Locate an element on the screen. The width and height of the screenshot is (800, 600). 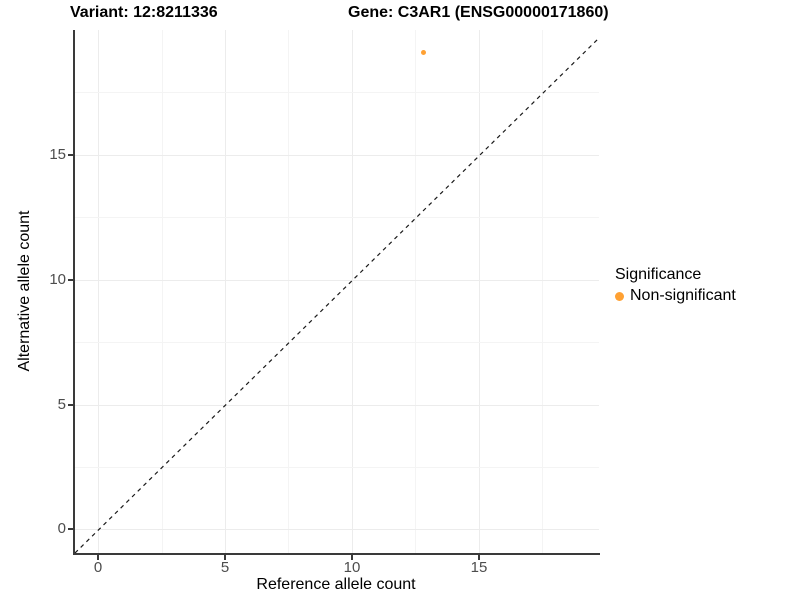
y-axis-title: Alternative allele count is located at coordinates (24, 291).